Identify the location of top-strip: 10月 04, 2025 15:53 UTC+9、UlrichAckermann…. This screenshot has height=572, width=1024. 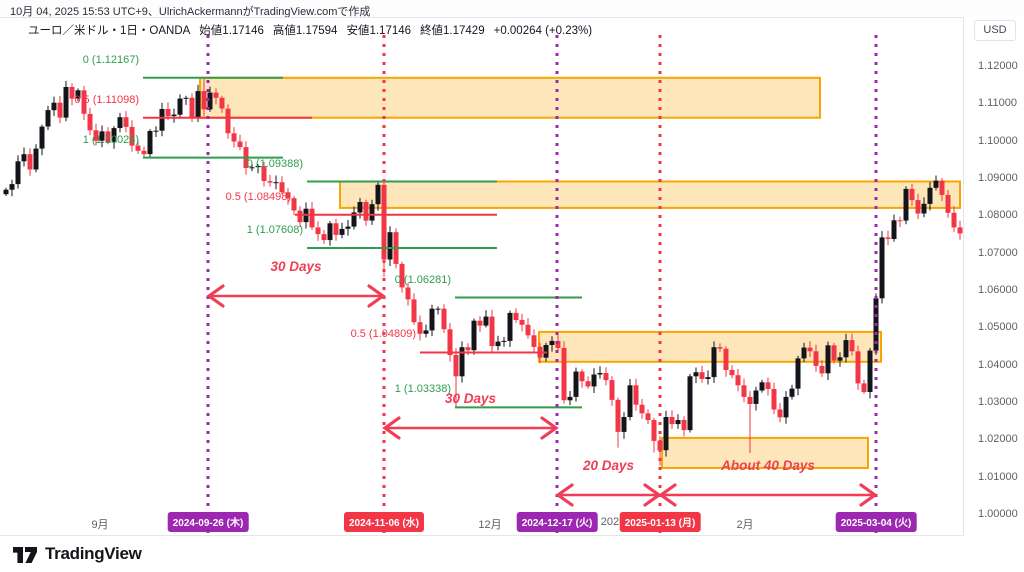
(512, 9).